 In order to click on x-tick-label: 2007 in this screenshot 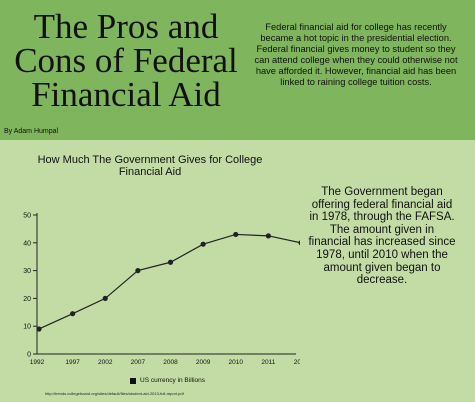, I will do `click(138, 362)`.